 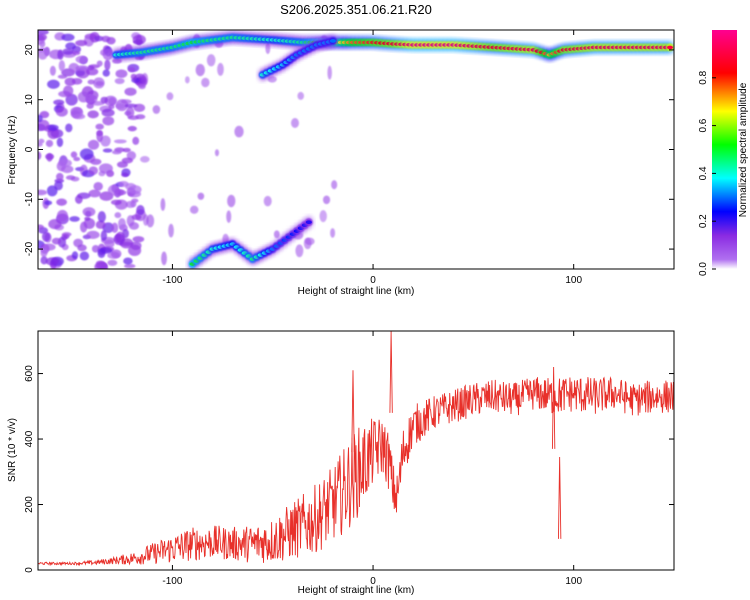 What do you see at coordinates (29, 199) in the screenshot?
I see `spectrogram-ytick-label: -10` at bounding box center [29, 199].